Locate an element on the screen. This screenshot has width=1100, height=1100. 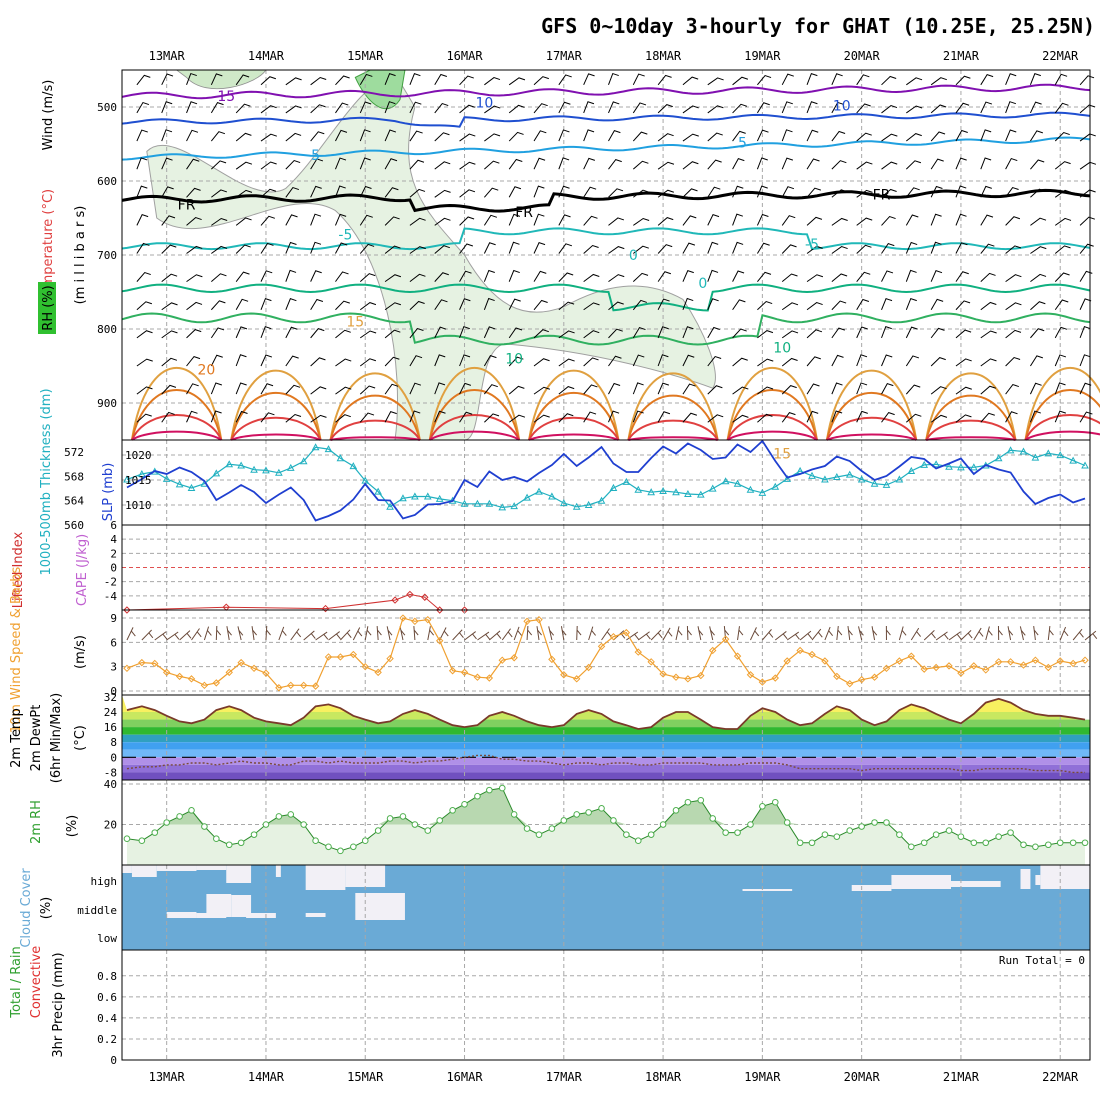
run-total: Run Total = 0 is located at coordinates (1042, 960).